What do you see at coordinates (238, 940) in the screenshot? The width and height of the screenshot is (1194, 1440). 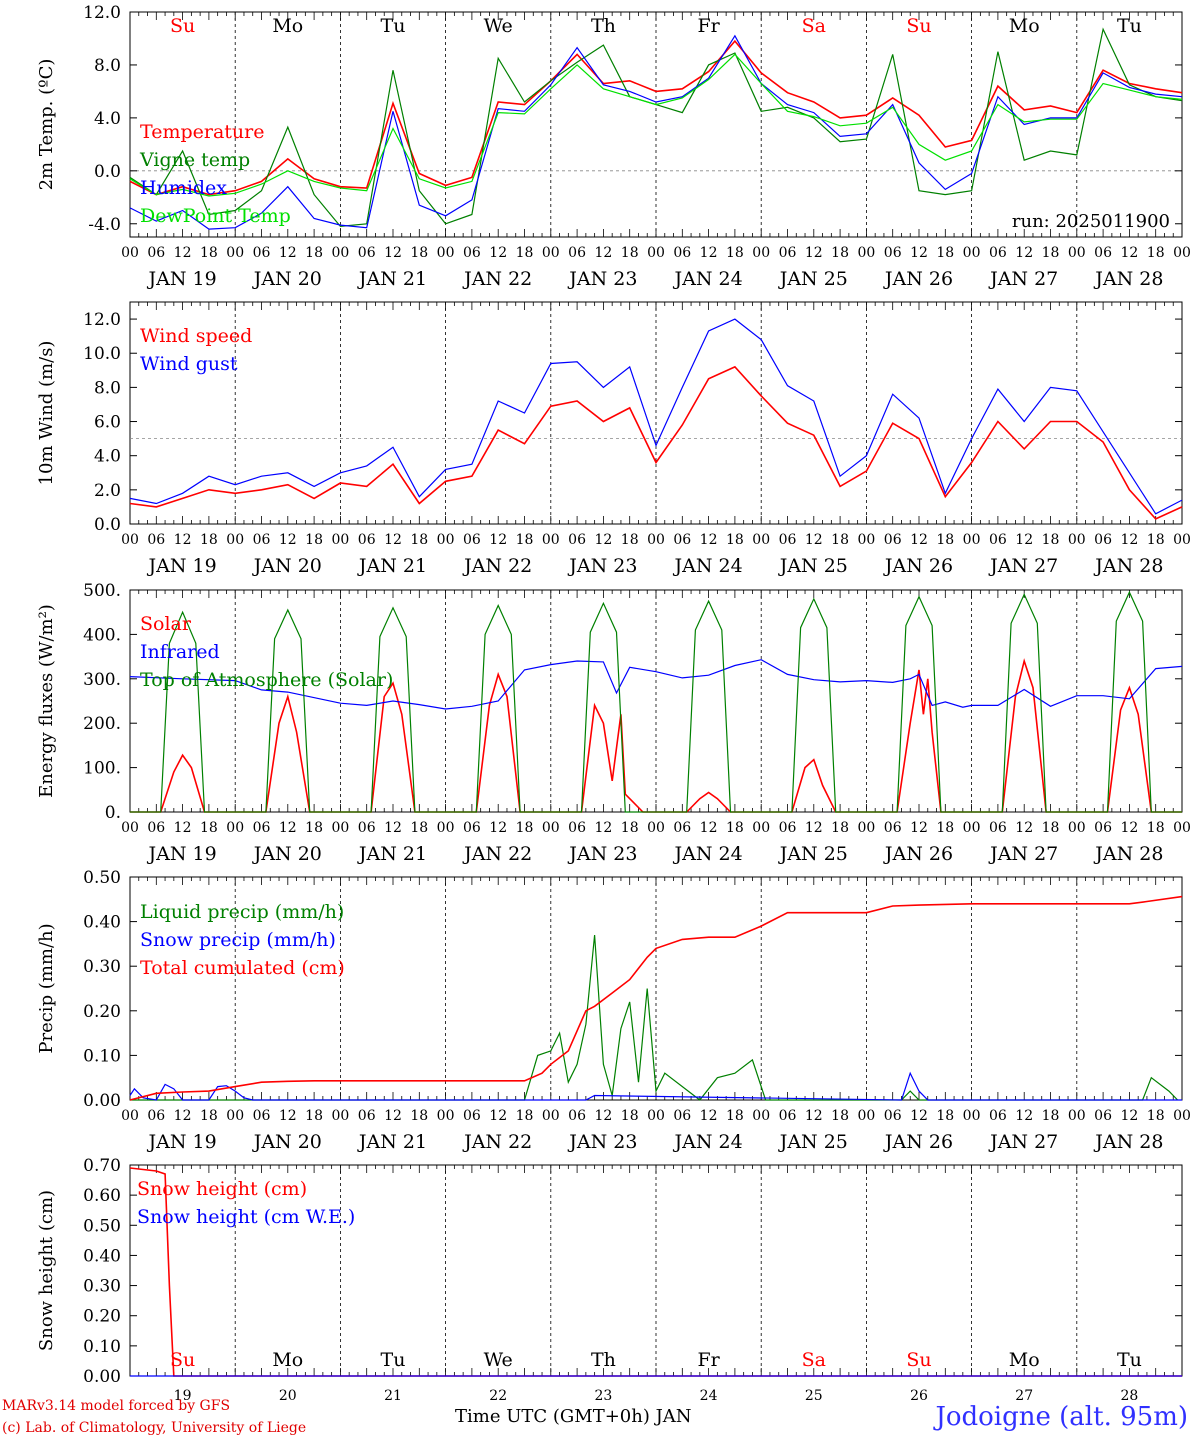 I see `legend-entry: Snow precip (mm/h)` at bounding box center [238, 940].